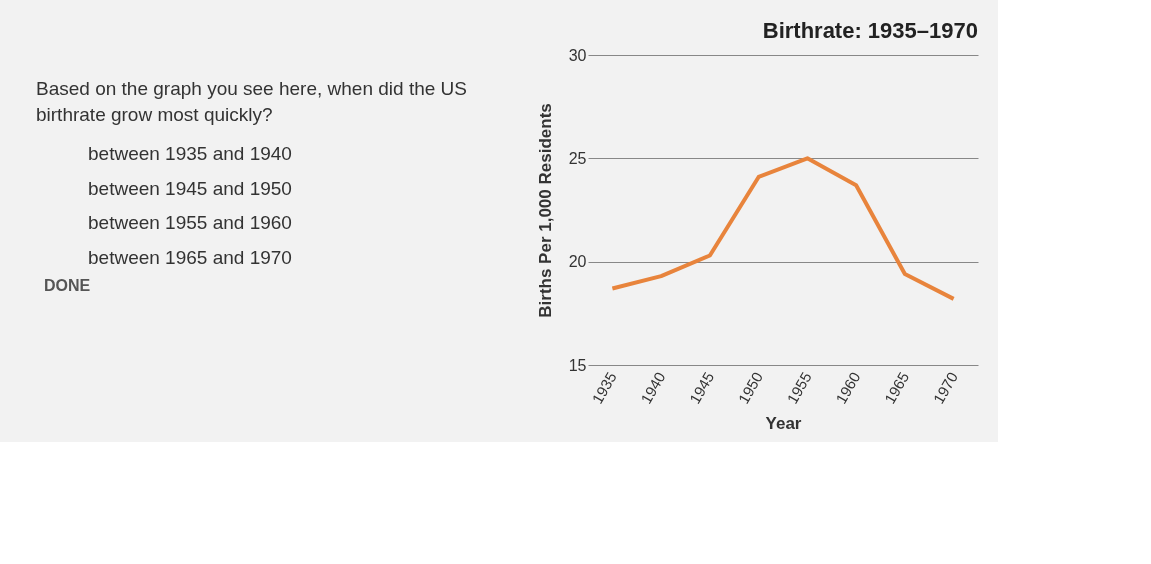 The height and width of the screenshot is (564, 1151). What do you see at coordinates (190, 188) in the screenshot?
I see `text: between 1945 and 1950` at bounding box center [190, 188].